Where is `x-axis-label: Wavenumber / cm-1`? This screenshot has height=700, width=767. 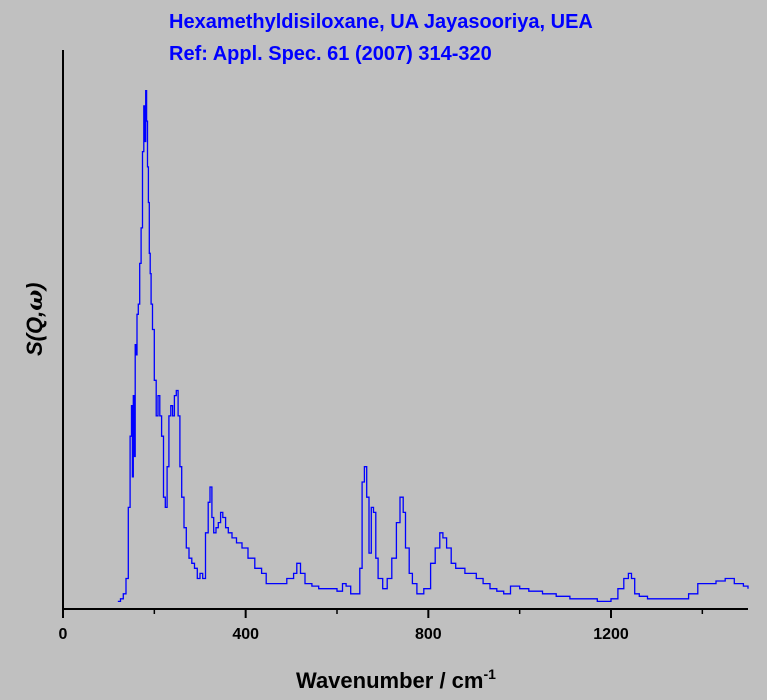
x-axis-label: Wavenumber / cm-1 is located at coordinates (396, 679).